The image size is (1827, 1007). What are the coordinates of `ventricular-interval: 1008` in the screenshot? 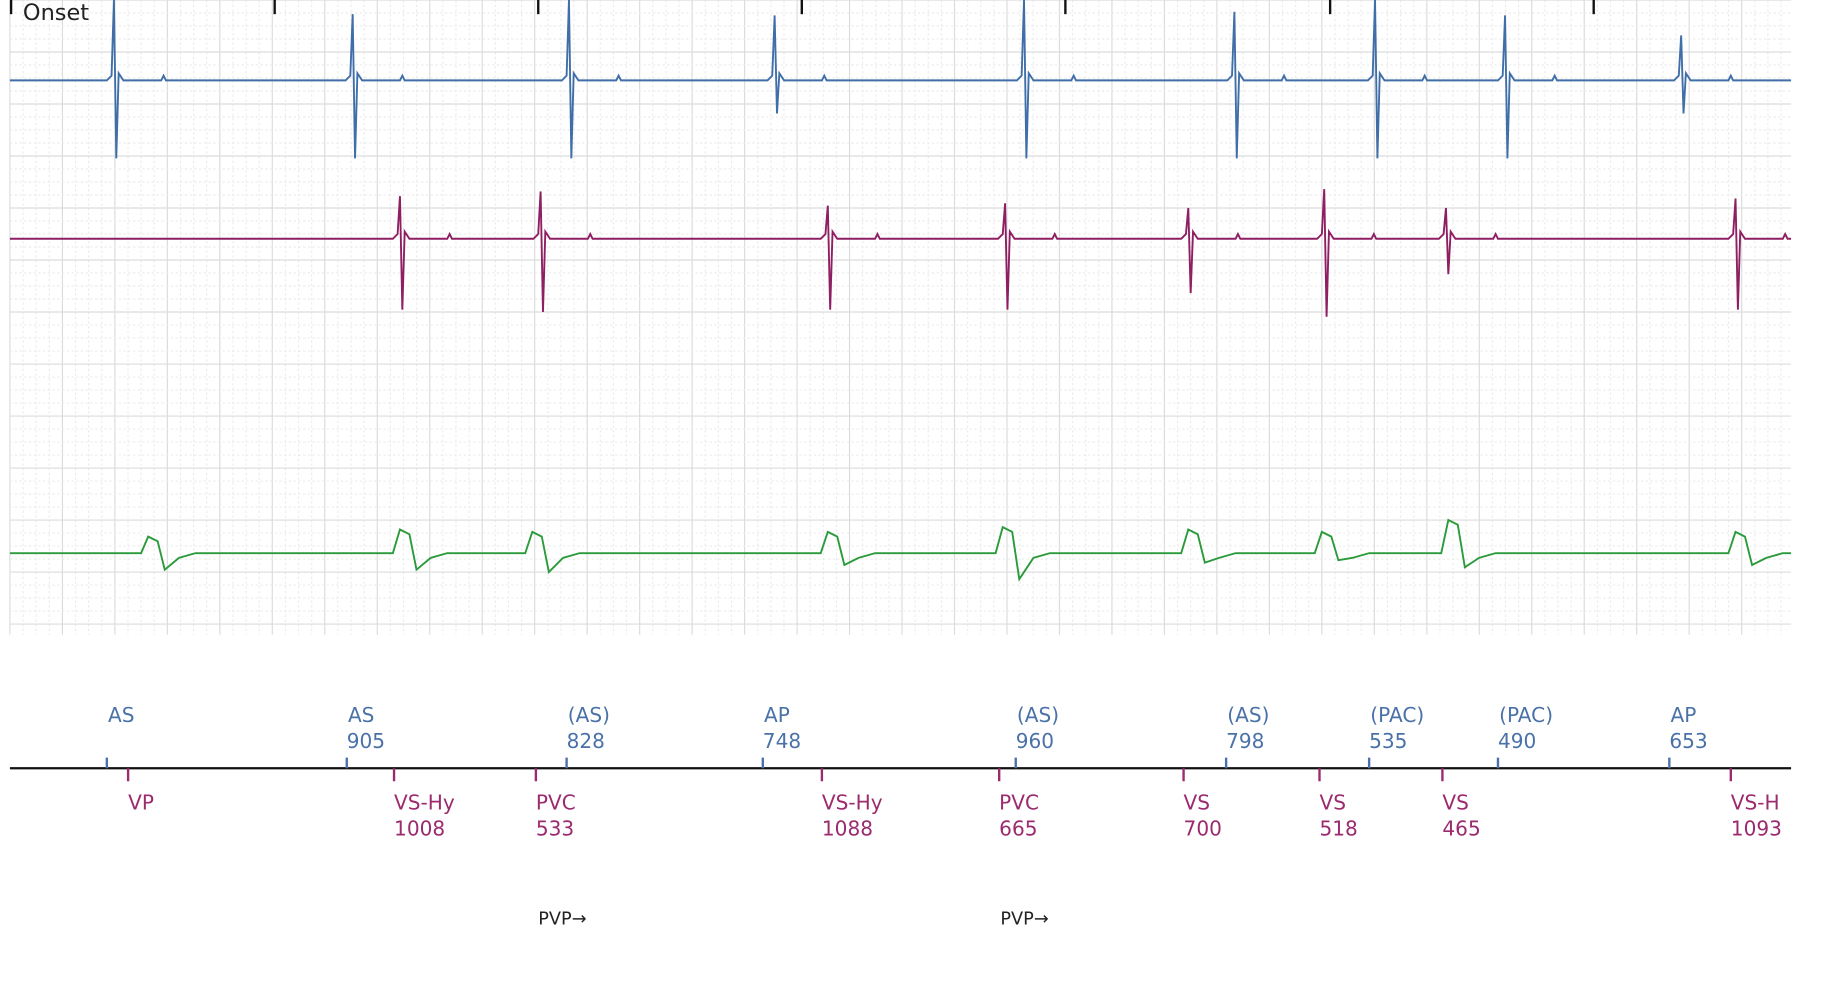 It's located at (419, 829).